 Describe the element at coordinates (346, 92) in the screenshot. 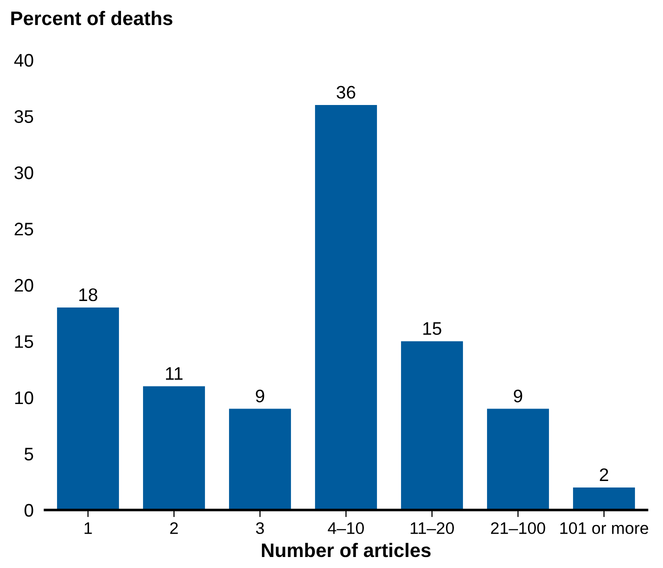

I see `data-label: 36` at that location.